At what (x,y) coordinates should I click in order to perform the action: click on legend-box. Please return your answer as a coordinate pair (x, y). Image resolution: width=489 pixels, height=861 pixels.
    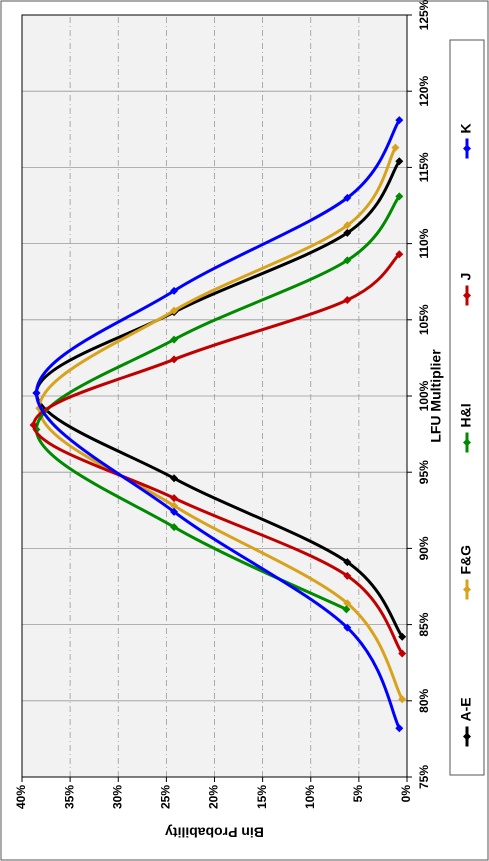
    Looking at the image, I should click on (467, 407).